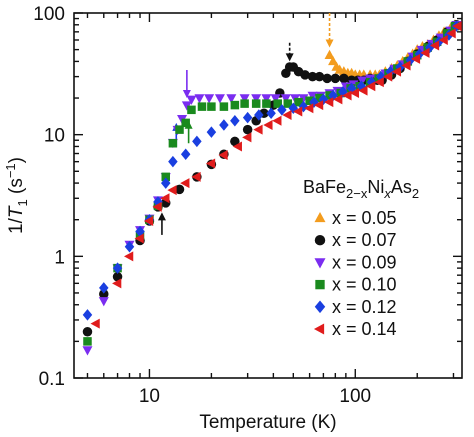 This screenshot has width=474, height=437. I want to click on legend-item: x = 0.07, so click(355, 240).